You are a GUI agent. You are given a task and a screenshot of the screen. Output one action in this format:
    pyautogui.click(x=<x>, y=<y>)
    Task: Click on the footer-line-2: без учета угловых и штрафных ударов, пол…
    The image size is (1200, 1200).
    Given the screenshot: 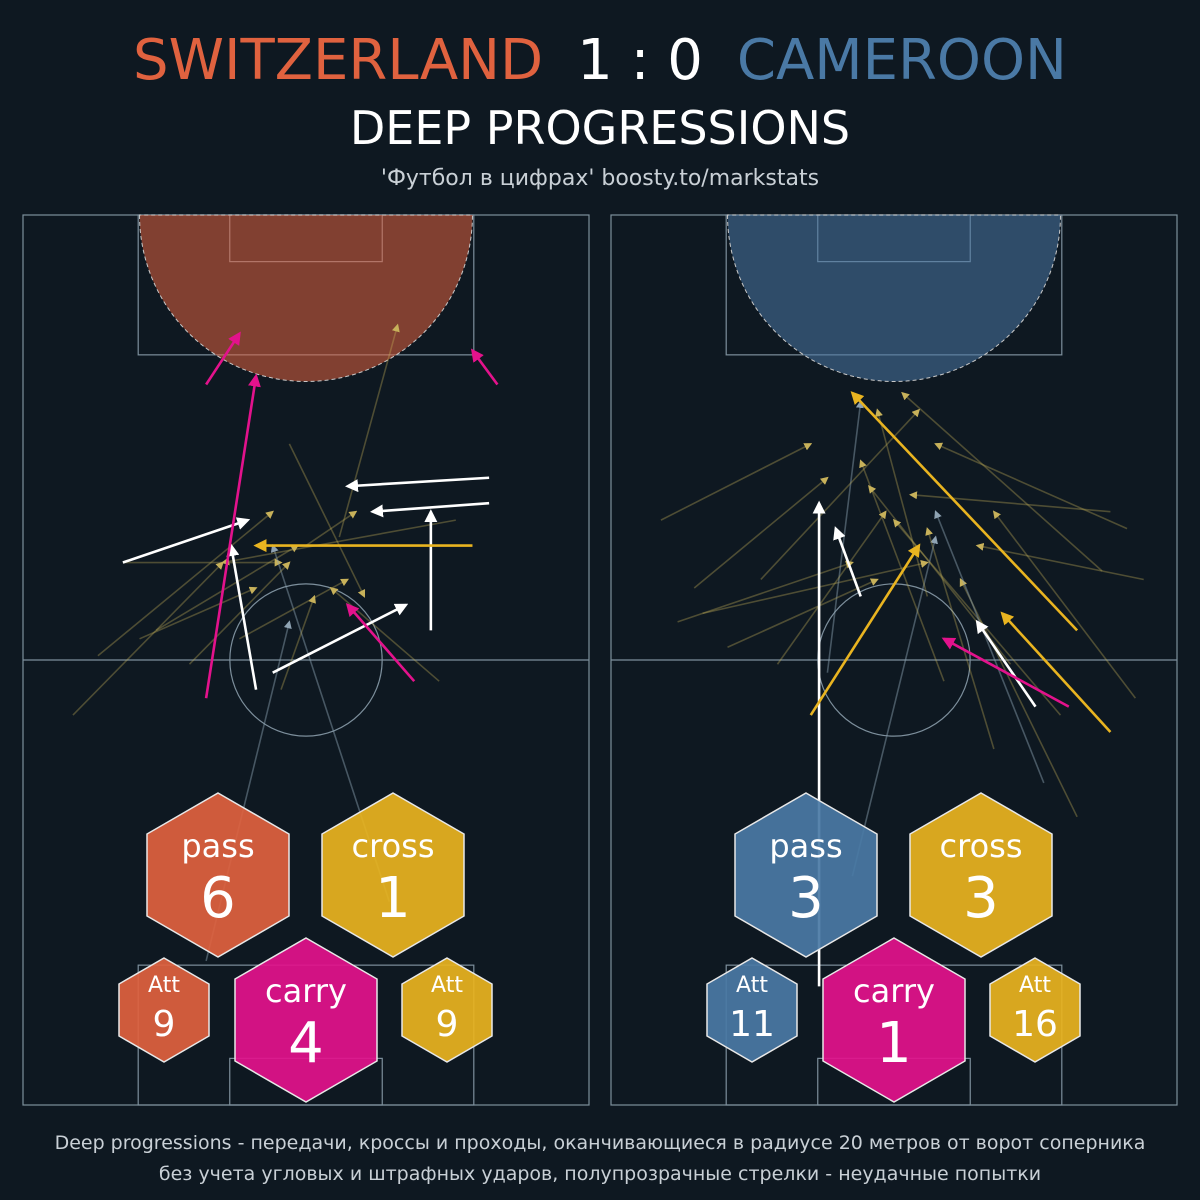 What is the action you would take?
    pyautogui.click(x=600, y=1174)
    